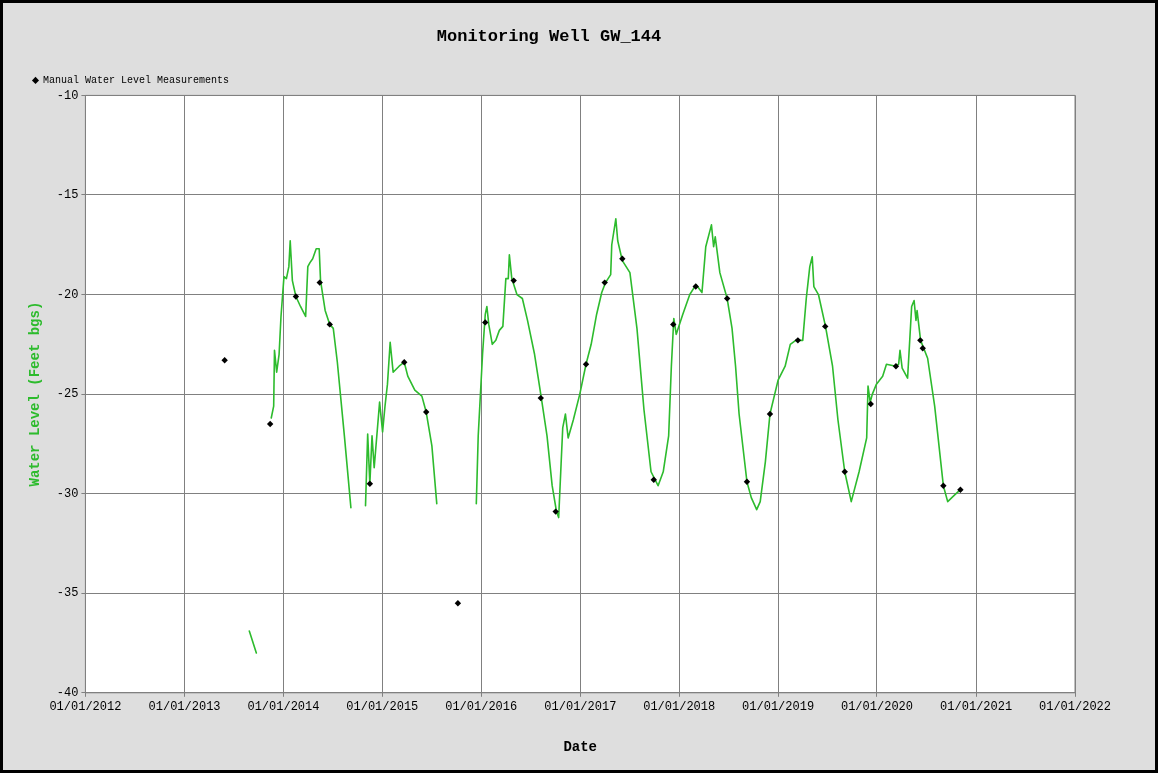  I want to click on x-tick-label: 01/01/2018, so click(679, 707).